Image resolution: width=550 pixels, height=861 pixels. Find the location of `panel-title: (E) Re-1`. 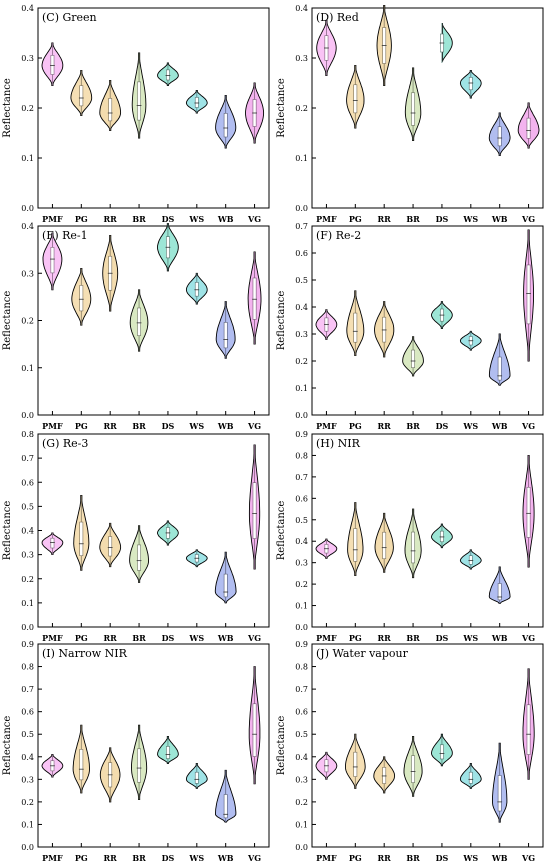

panel-title: (E) Re-1 is located at coordinates (65, 235).